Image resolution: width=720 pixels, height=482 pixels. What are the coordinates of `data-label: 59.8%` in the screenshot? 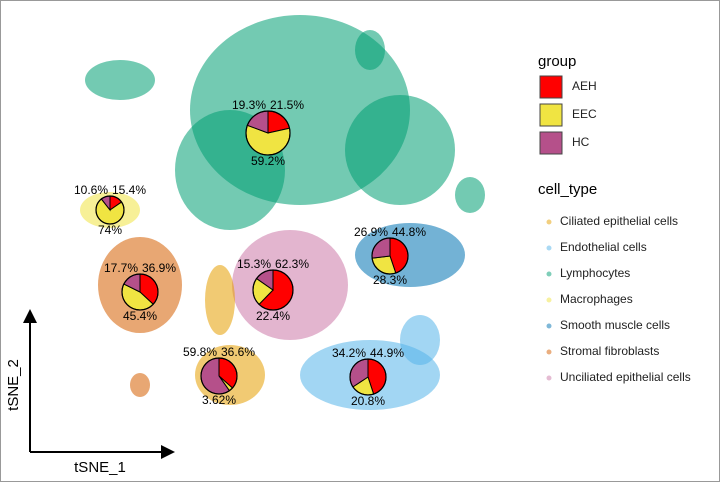 It's located at (200, 352).